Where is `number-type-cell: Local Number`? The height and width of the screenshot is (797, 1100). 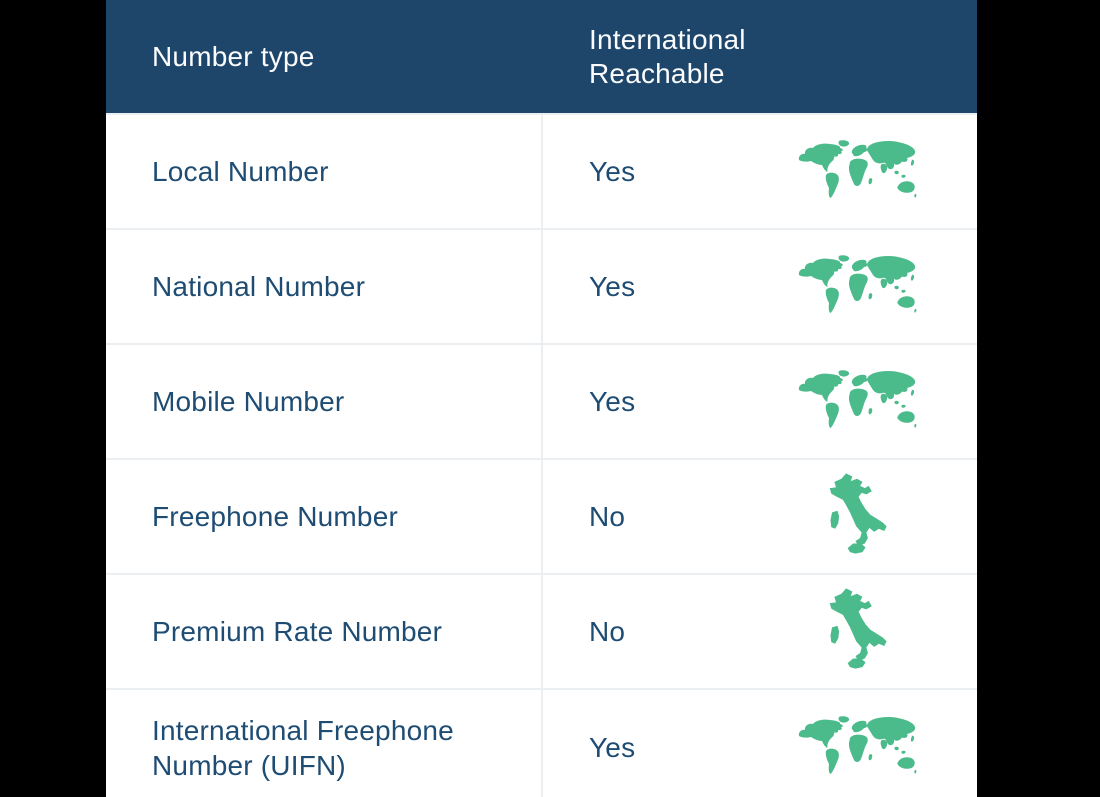
number-type-cell: Local Number is located at coordinates (324, 171).